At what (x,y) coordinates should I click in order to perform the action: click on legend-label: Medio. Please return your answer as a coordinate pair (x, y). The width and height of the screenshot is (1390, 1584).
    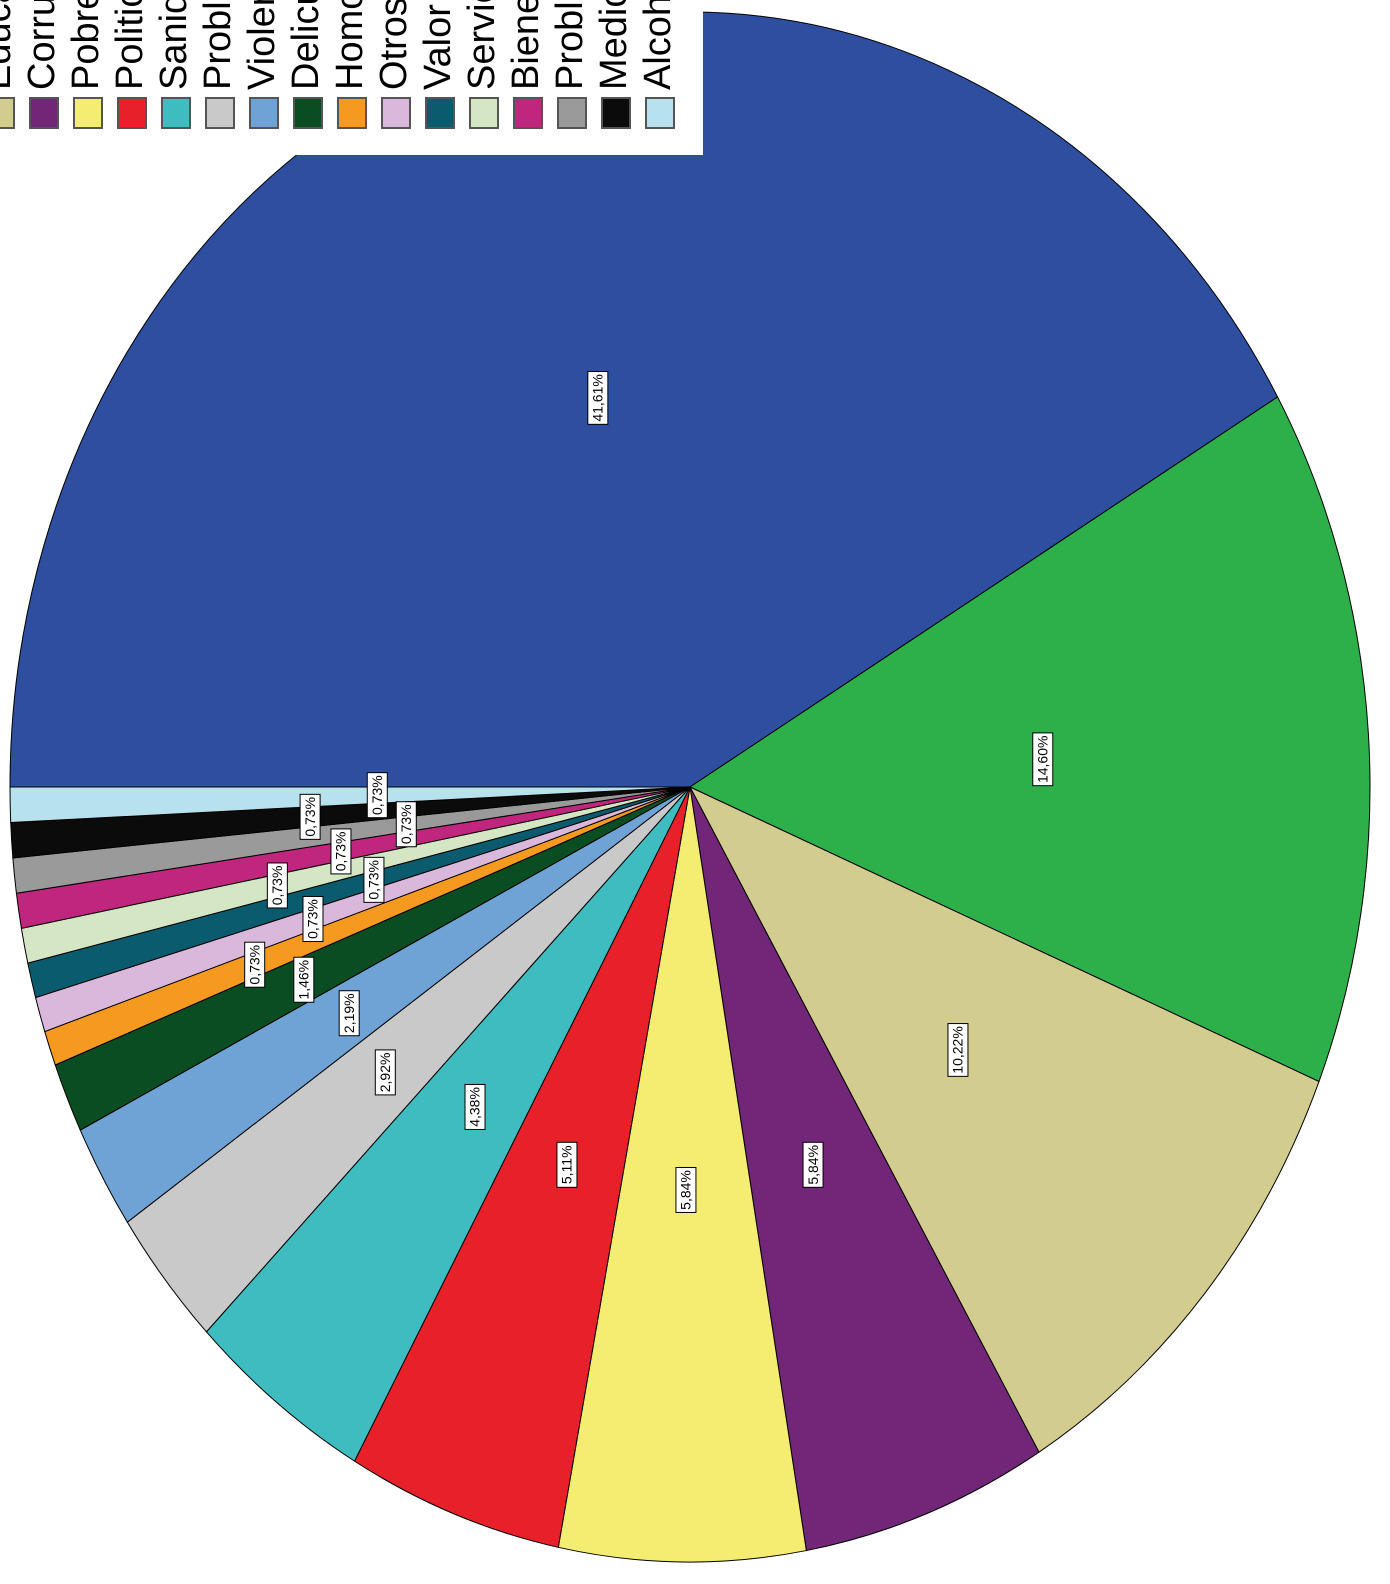
    Looking at the image, I should click on (614, 45).